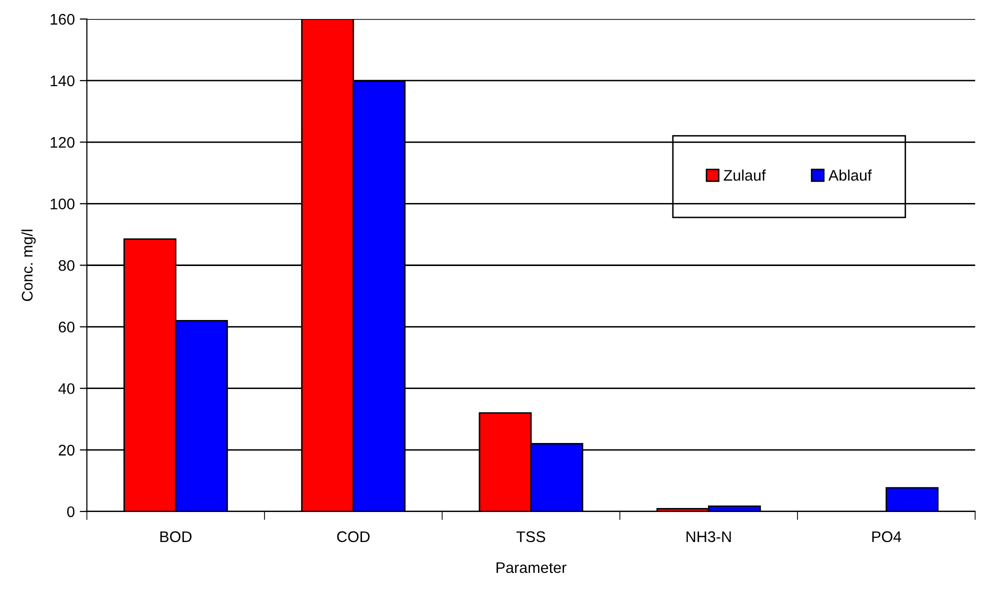 The image size is (987, 614). I want to click on y-tick-label: 140, so click(62, 80).